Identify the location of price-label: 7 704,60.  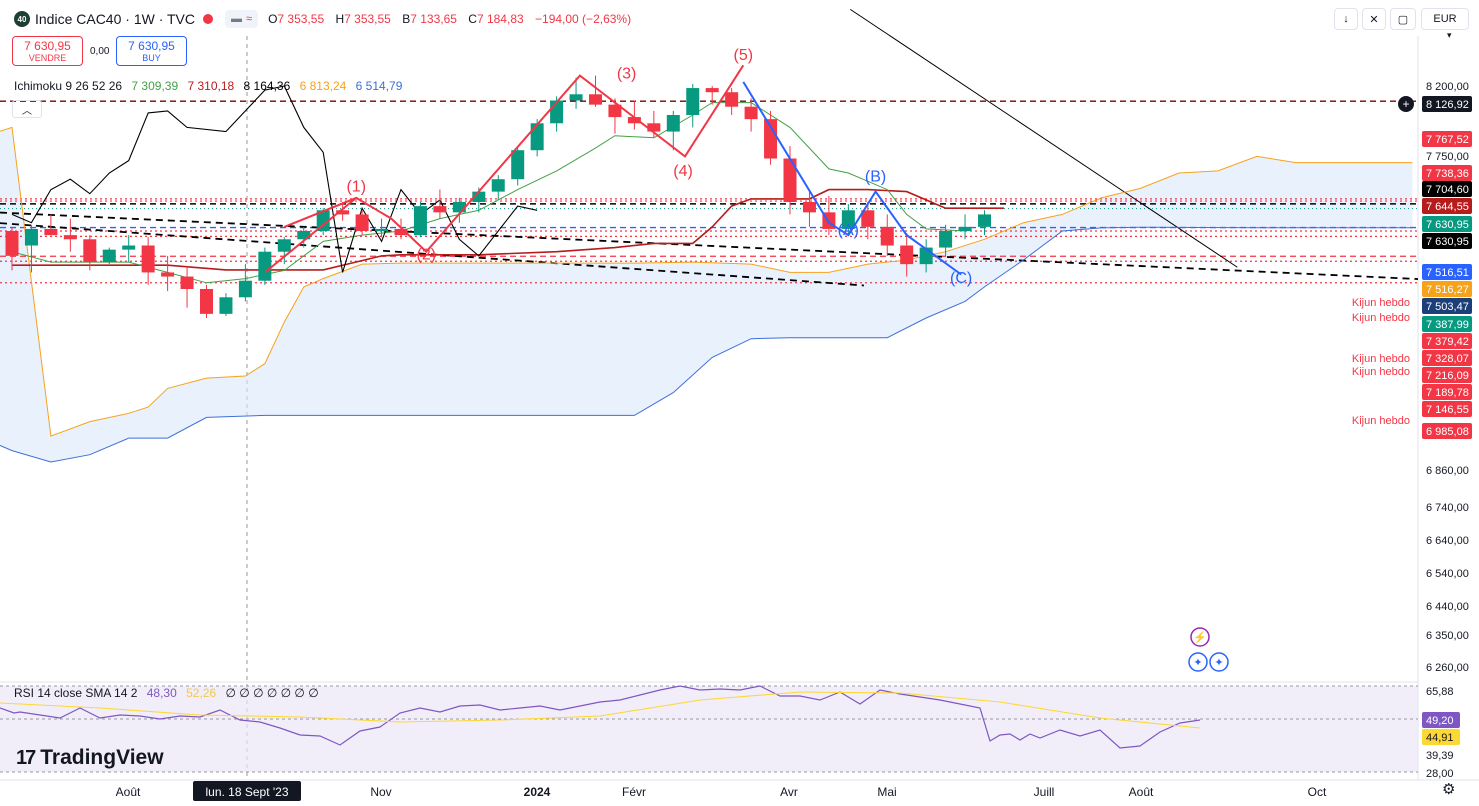
(1447, 190).